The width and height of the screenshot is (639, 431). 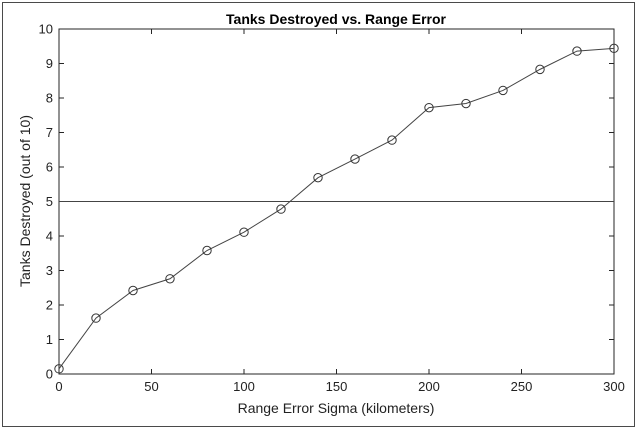 I want to click on y-tick-label: 0, so click(x=49, y=374).